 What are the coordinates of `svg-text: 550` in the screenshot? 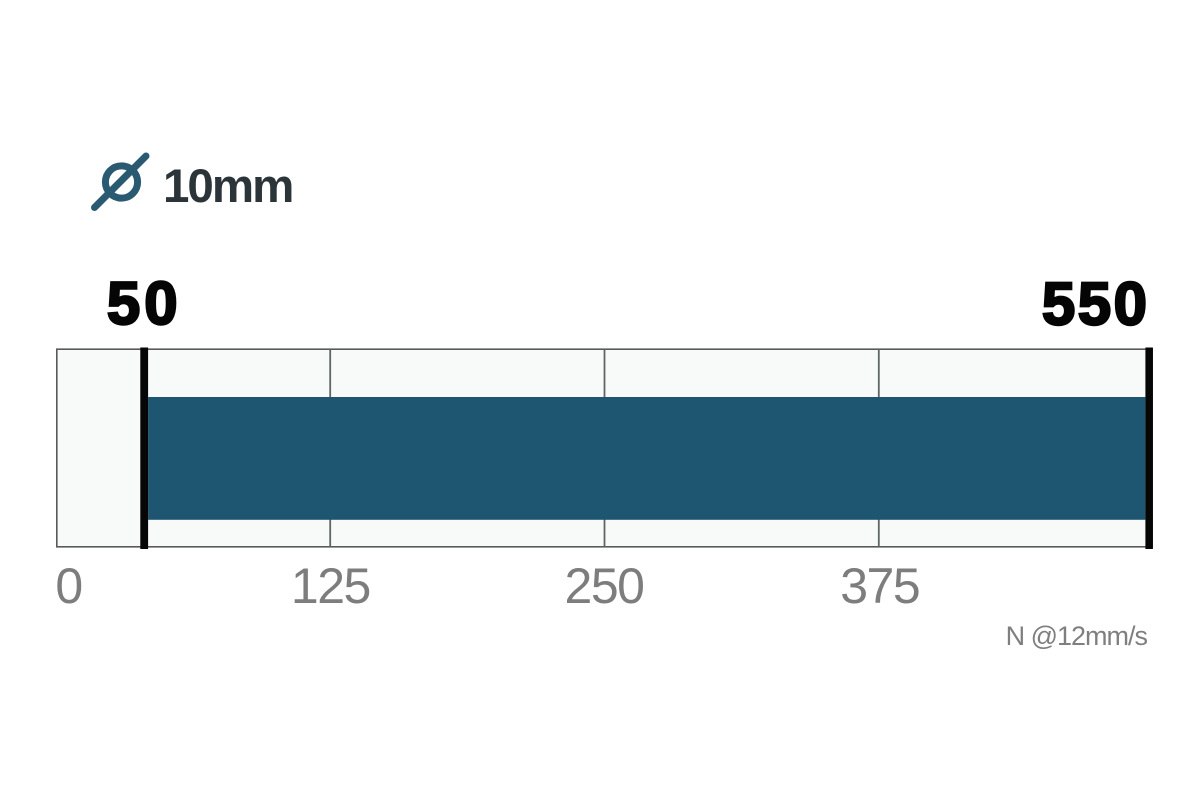 It's located at (1096, 304).